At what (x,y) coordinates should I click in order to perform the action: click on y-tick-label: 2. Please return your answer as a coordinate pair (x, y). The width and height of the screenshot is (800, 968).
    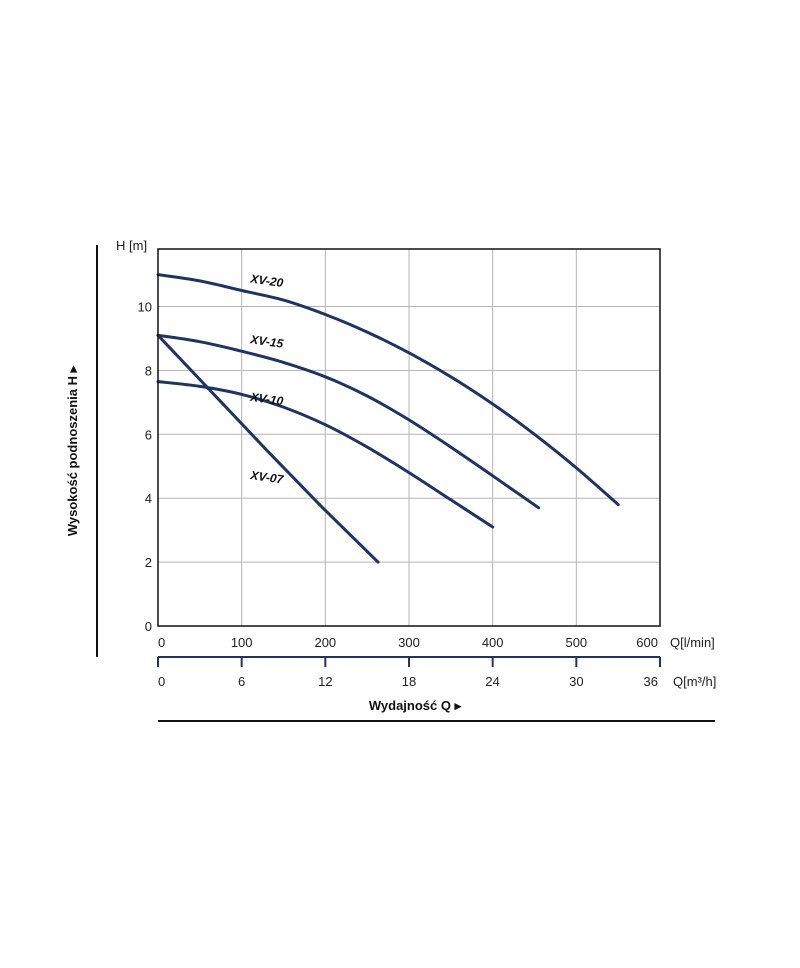
    Looking at the image, I should click on (148, 562).